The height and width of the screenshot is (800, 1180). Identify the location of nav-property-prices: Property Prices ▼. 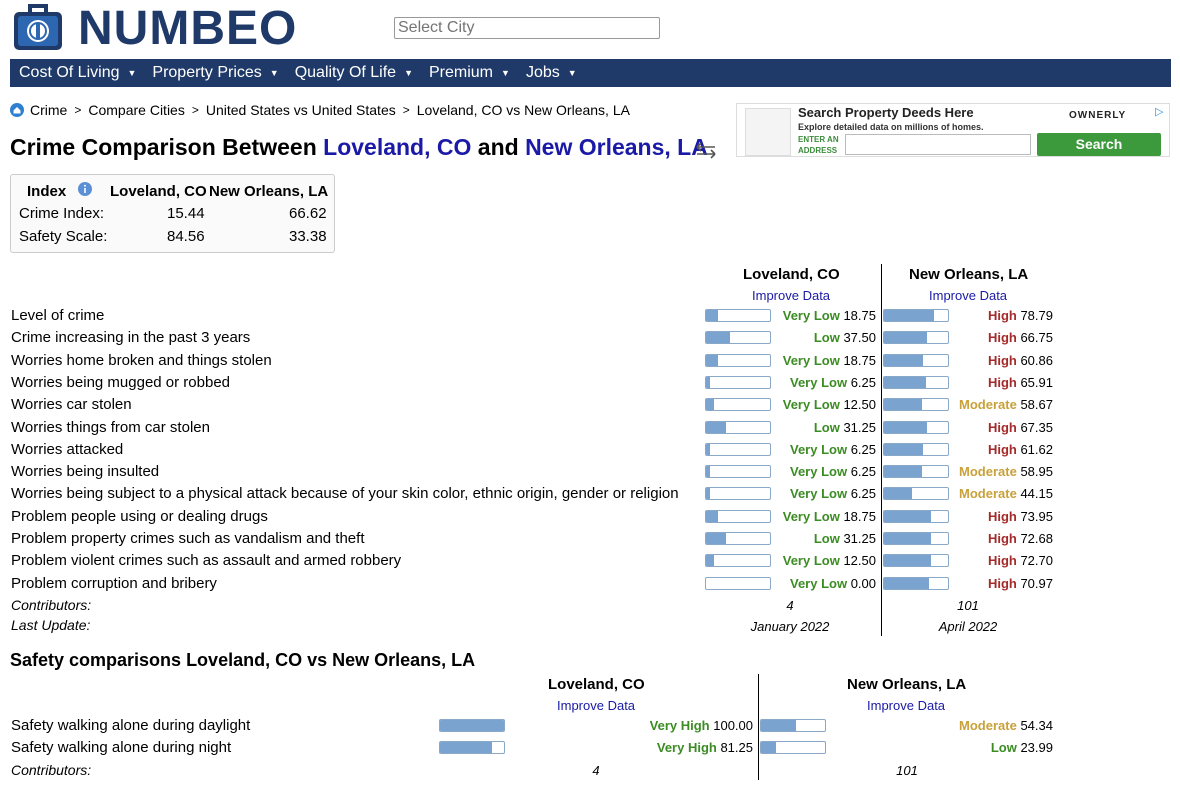
(215, 72).